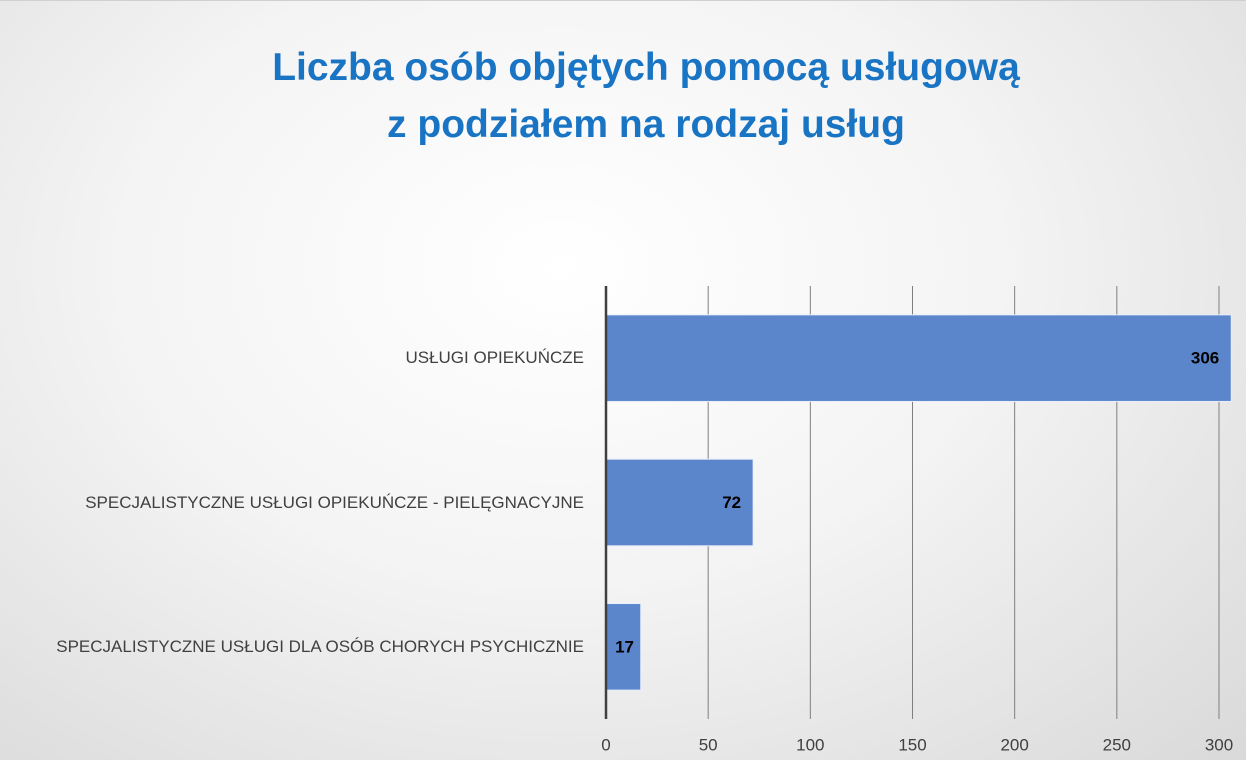 The image size is (1246, 760). What do you see at coordinates (731, 502) in the screenshot?
I see `data-label: 72` at bounding box center [731, 502].